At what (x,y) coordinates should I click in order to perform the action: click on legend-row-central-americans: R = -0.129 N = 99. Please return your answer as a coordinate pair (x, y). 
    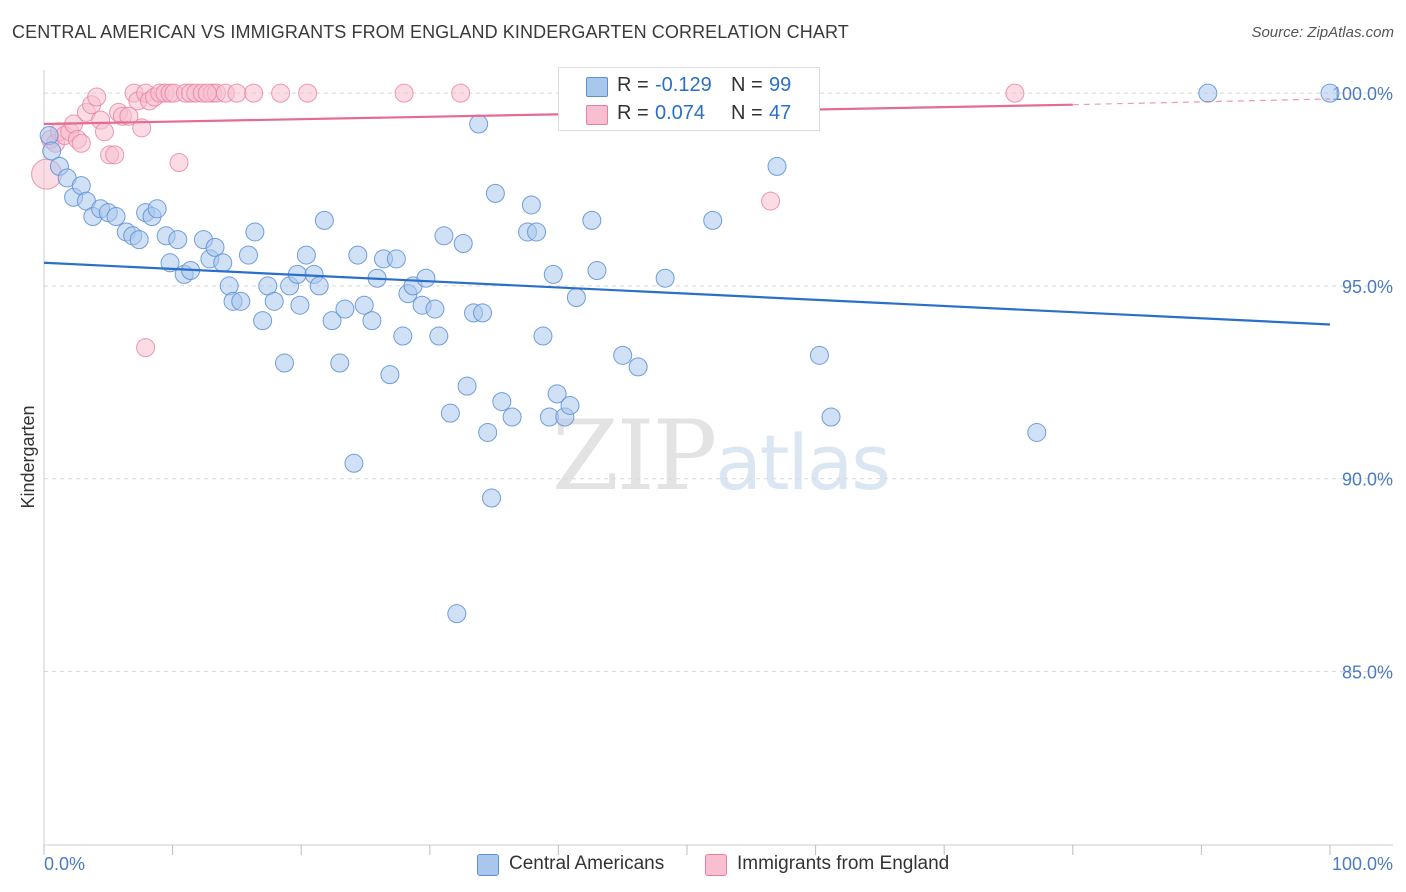
    Looking at the image, I should click on (689, 86).